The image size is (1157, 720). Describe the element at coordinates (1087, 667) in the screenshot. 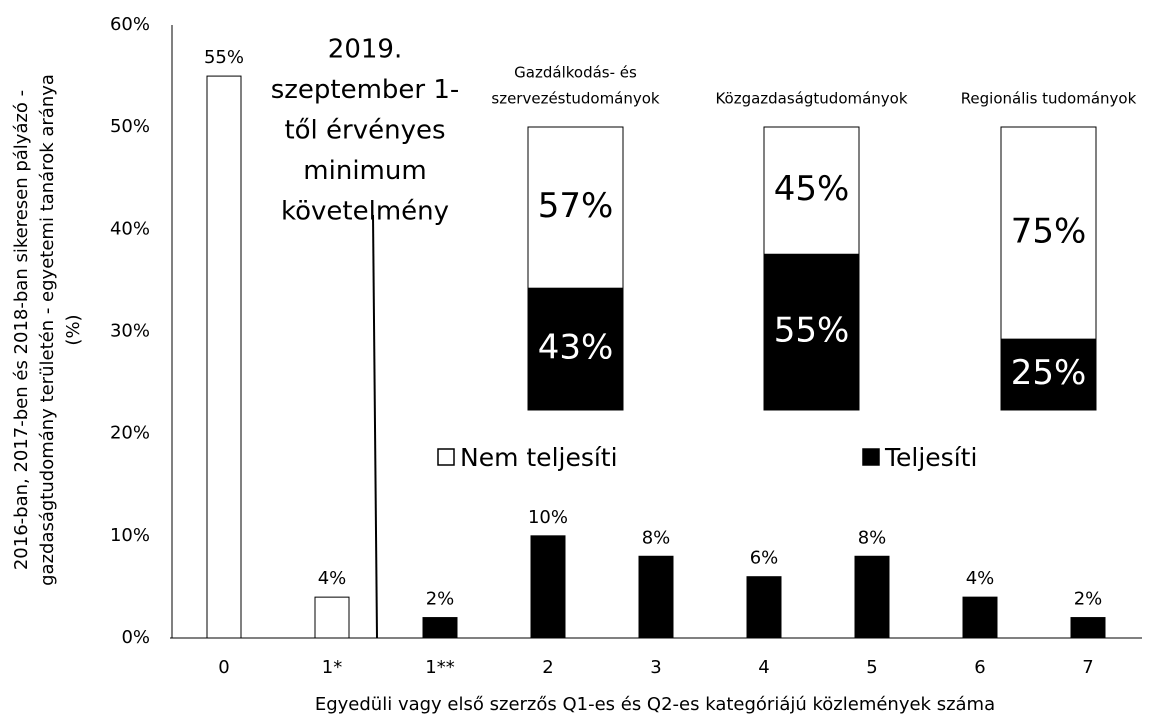

I see `x-tick-label: 7` at that location.